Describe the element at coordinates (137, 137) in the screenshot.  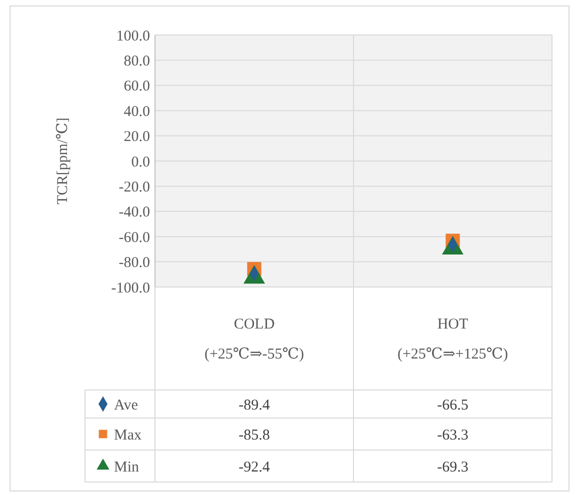
I see `y-tick-label: 20.0` at that location.